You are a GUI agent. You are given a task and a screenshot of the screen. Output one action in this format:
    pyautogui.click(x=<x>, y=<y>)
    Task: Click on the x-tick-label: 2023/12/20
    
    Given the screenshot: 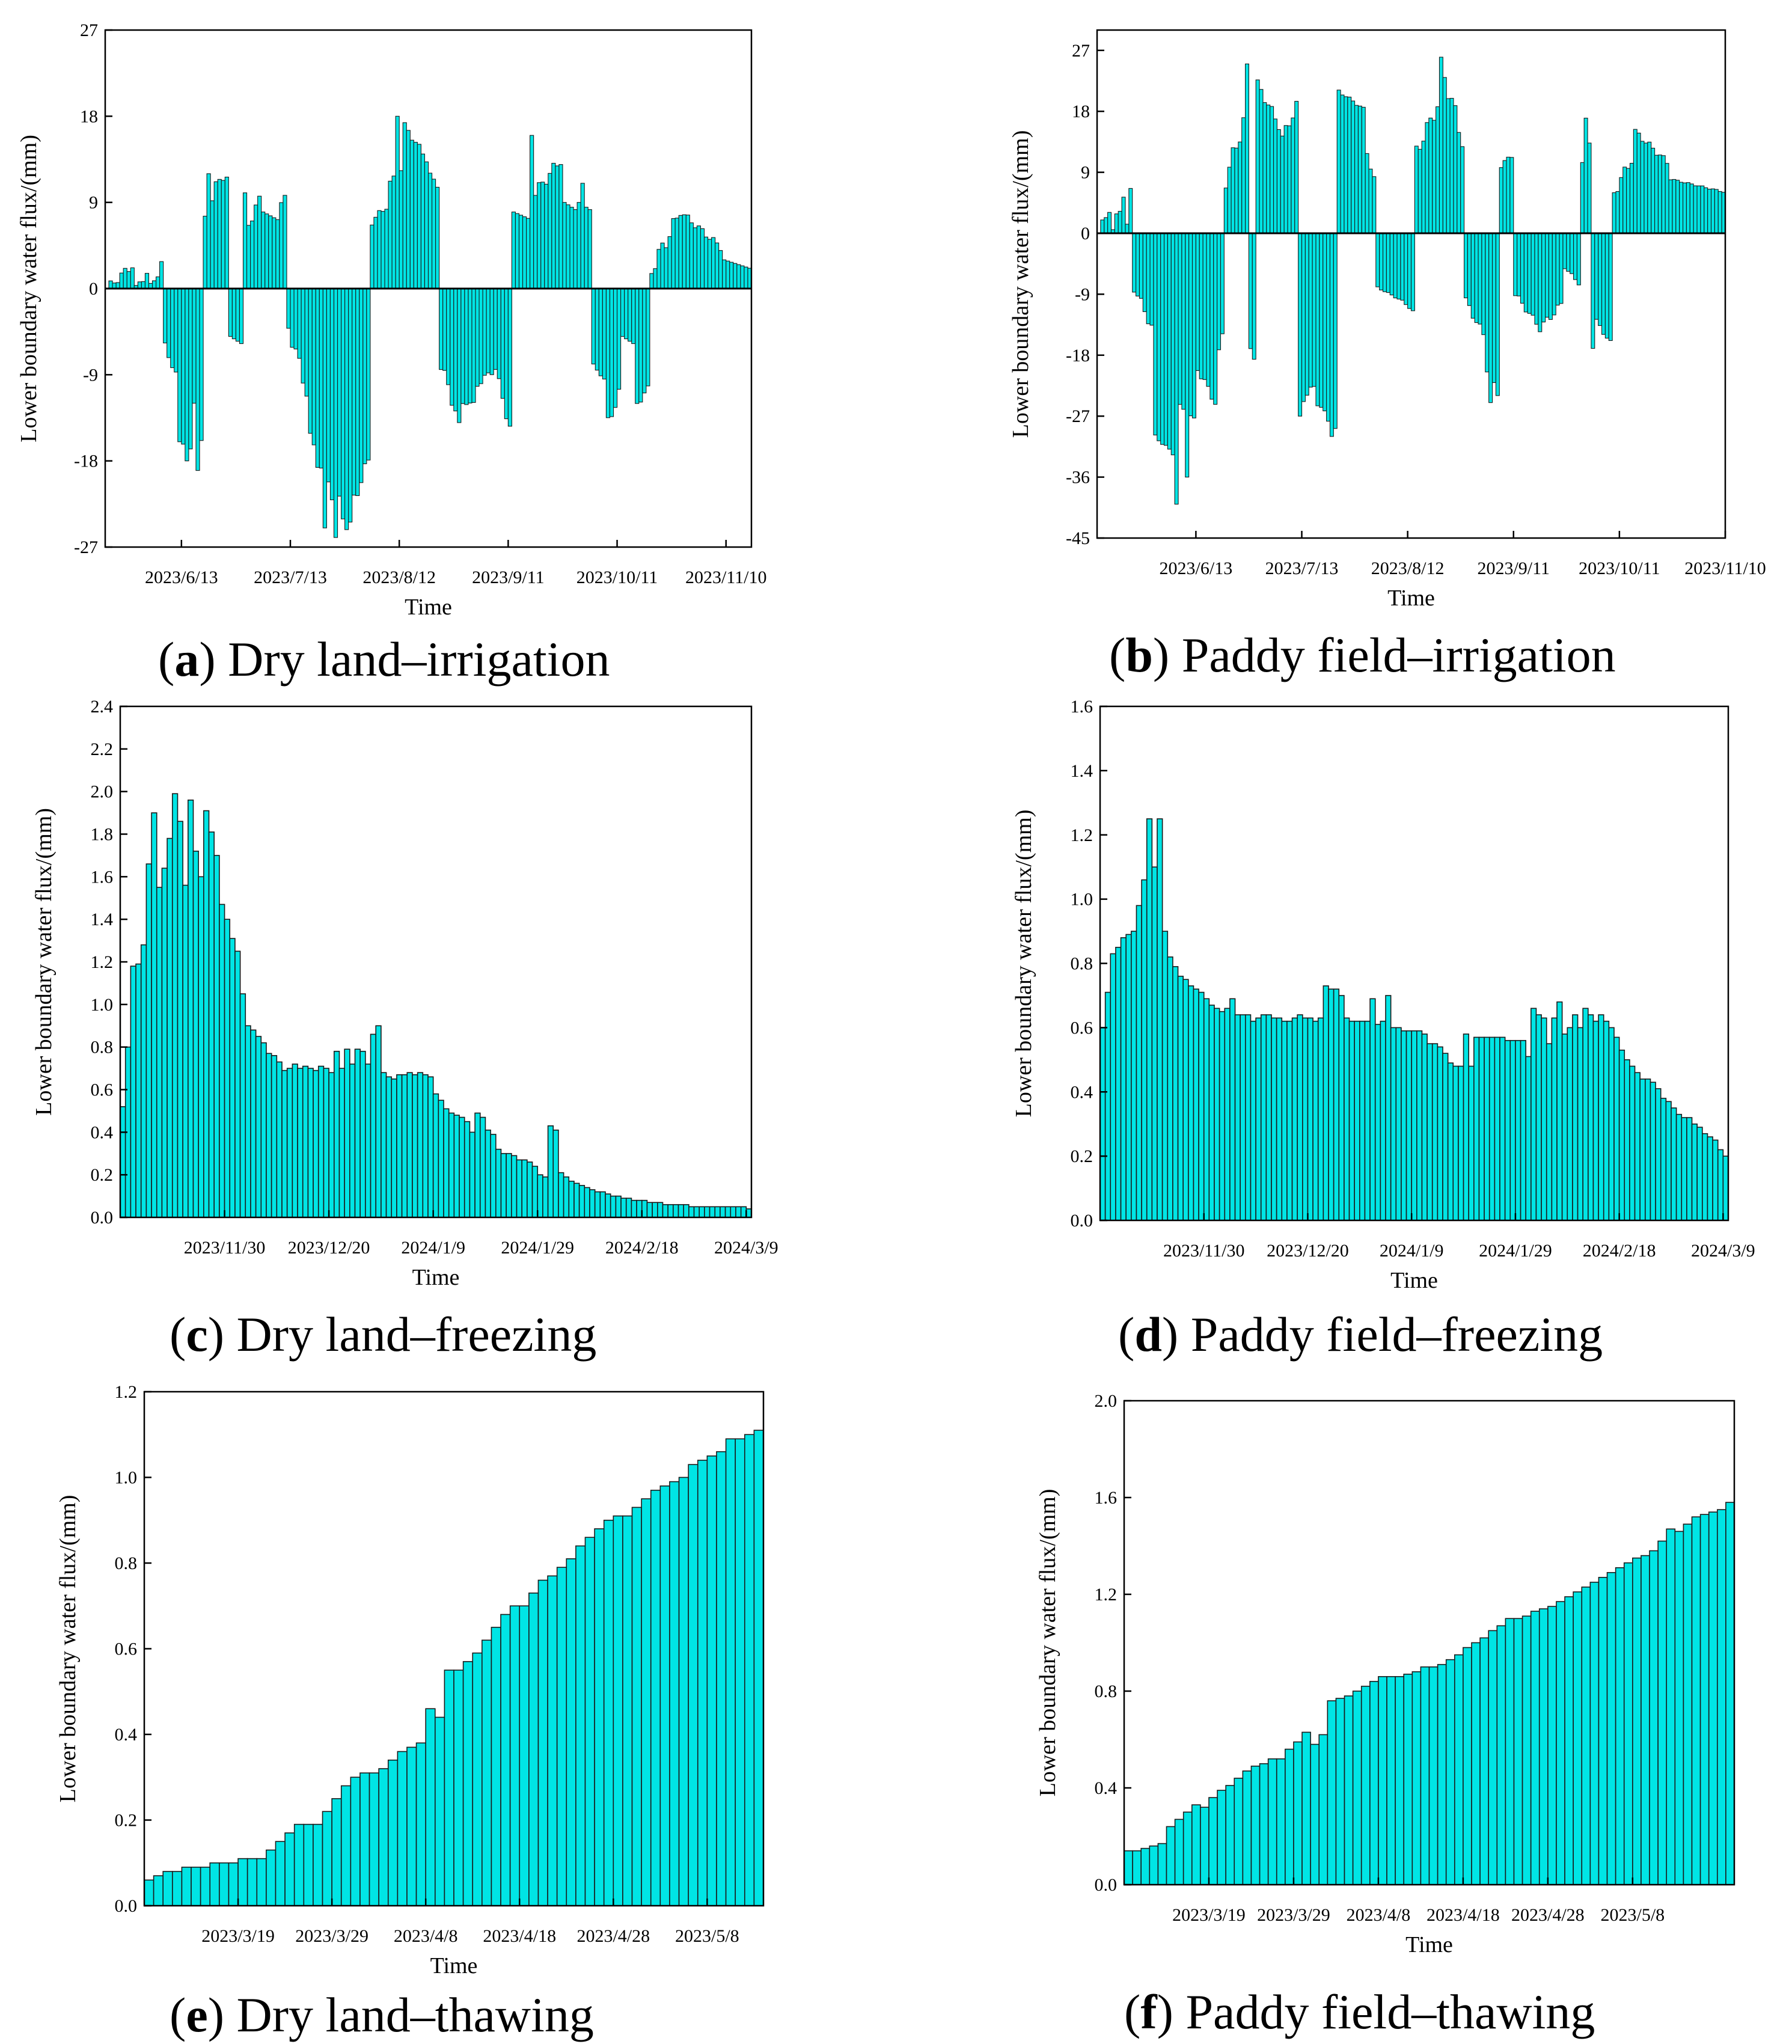 What is the action you would take?
    pyautogui.click(x=1308, y=1251)
    